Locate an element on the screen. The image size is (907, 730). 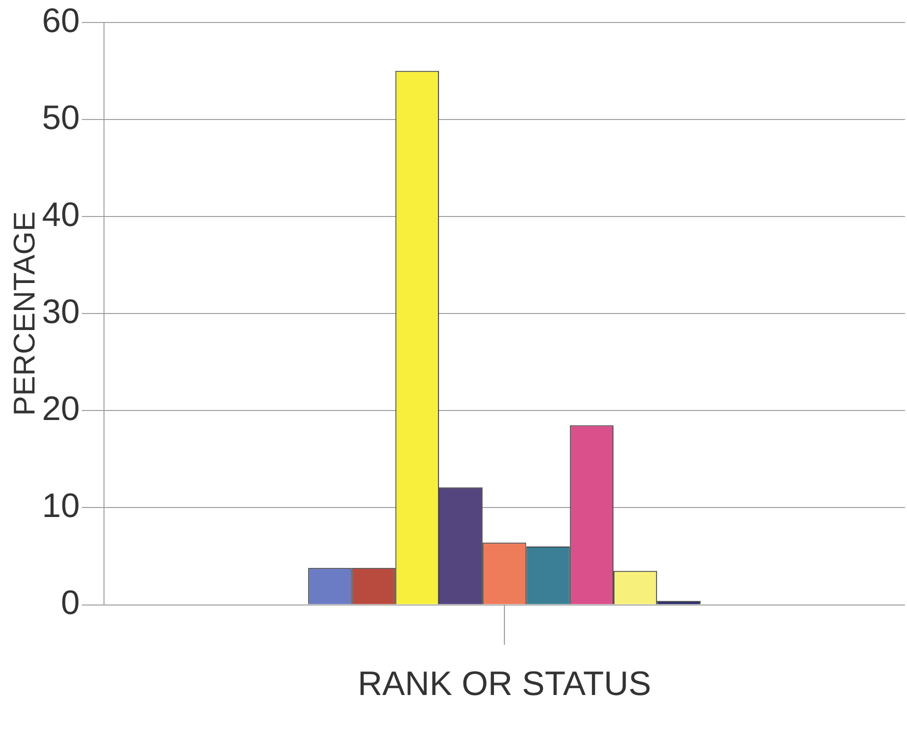
y-tick-label: 40 is located at coordinates (61, 215).